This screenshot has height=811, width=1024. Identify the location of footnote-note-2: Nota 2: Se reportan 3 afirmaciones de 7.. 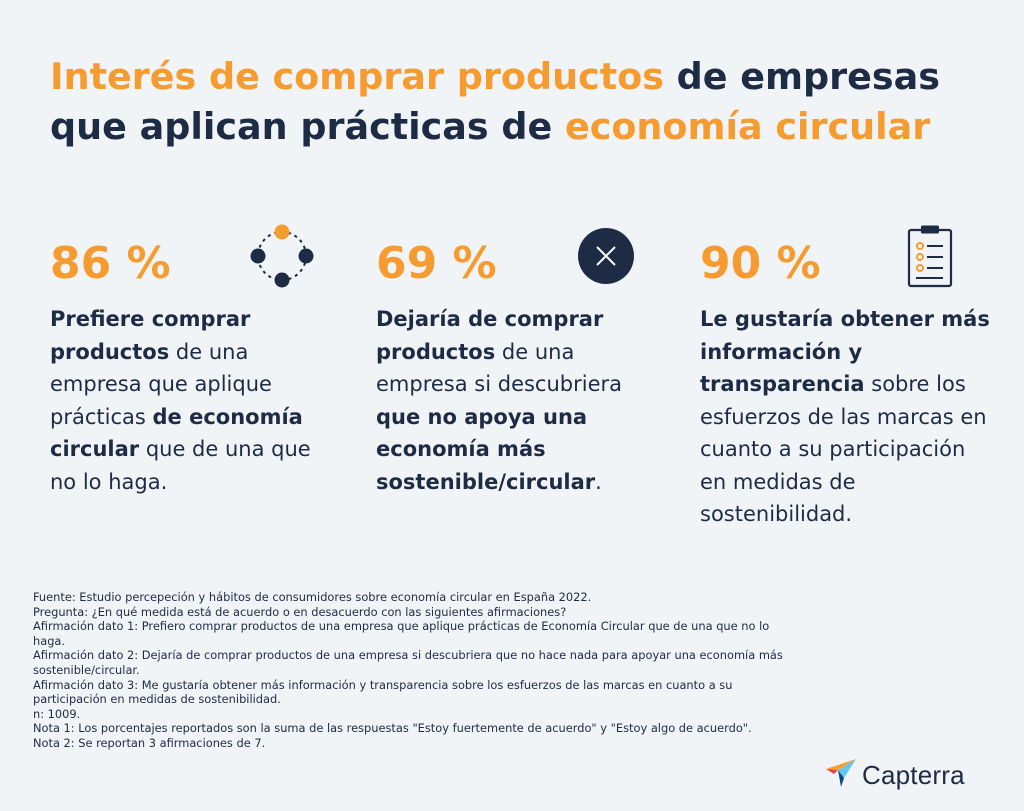
(149, 742).